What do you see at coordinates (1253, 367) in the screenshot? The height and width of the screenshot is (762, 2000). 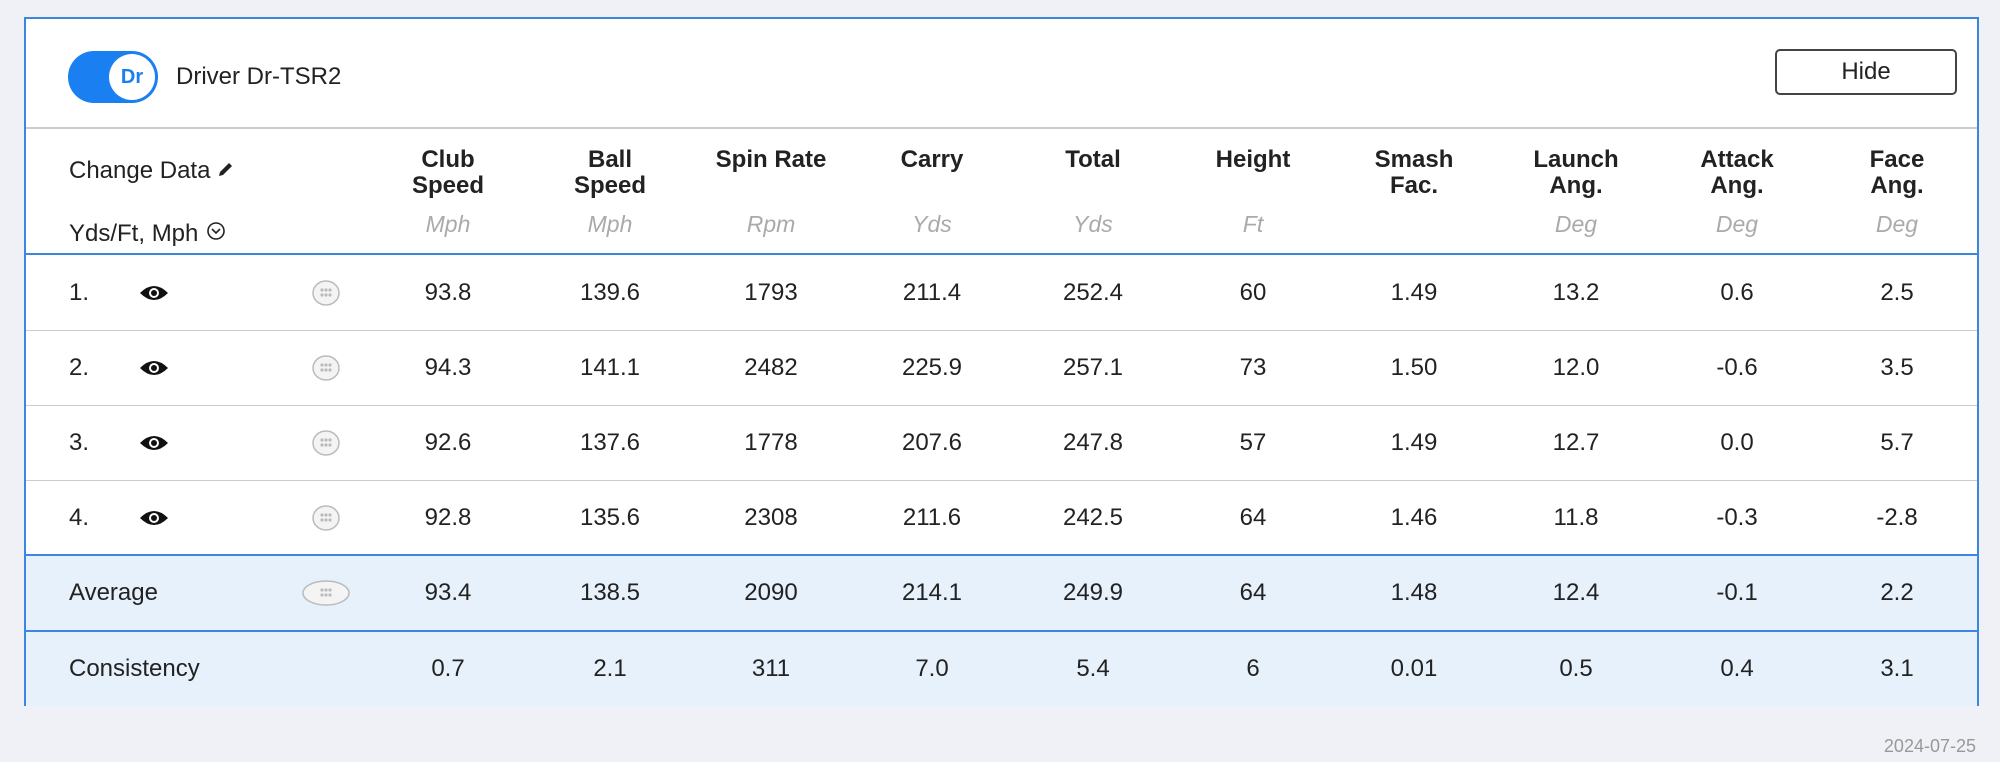 I see `cell: 73` at bounding box center [1253, 367].